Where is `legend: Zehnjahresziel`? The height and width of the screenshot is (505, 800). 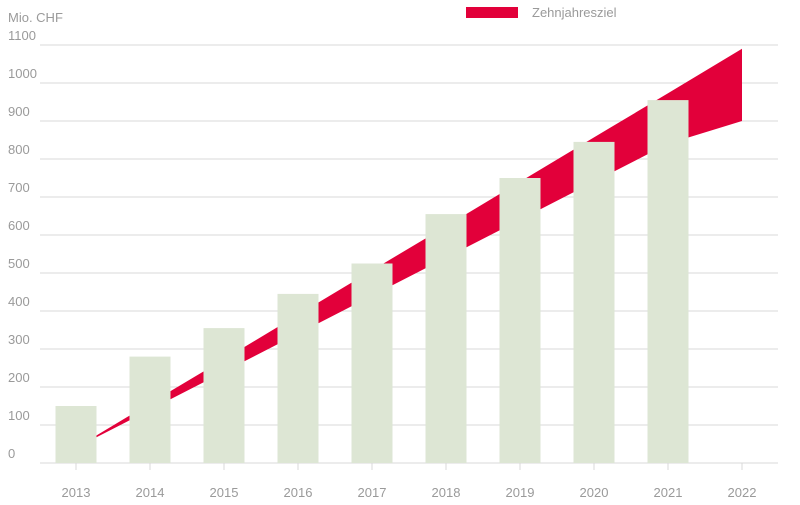
legend: Zehnjahresziel is located at coordinates (541, 12).